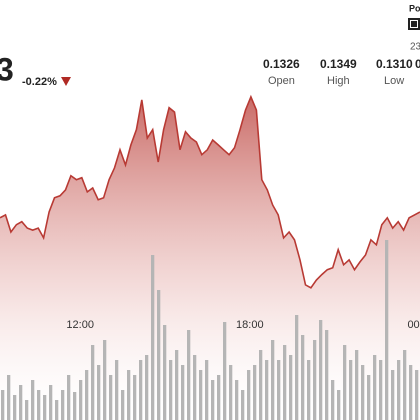  Describe the element at coordinates (281, 64) in the screenshot. I see `stat-value: 0.1326` at that location.